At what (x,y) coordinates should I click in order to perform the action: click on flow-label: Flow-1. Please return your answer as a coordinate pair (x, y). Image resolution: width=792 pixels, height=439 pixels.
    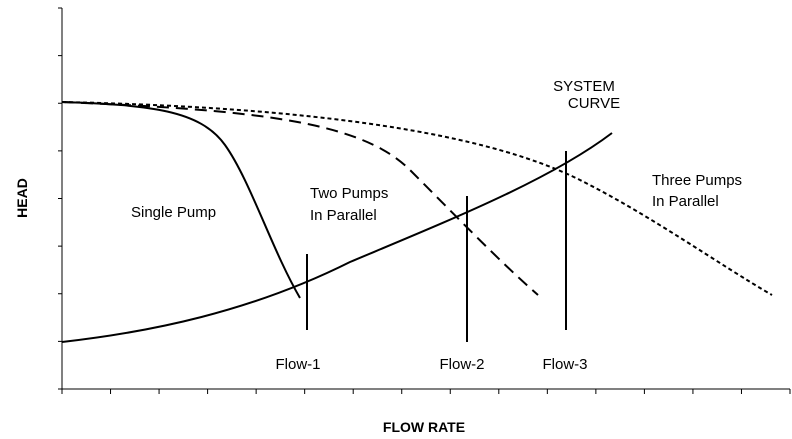
    Looking at the image, I should click on (297, 364).